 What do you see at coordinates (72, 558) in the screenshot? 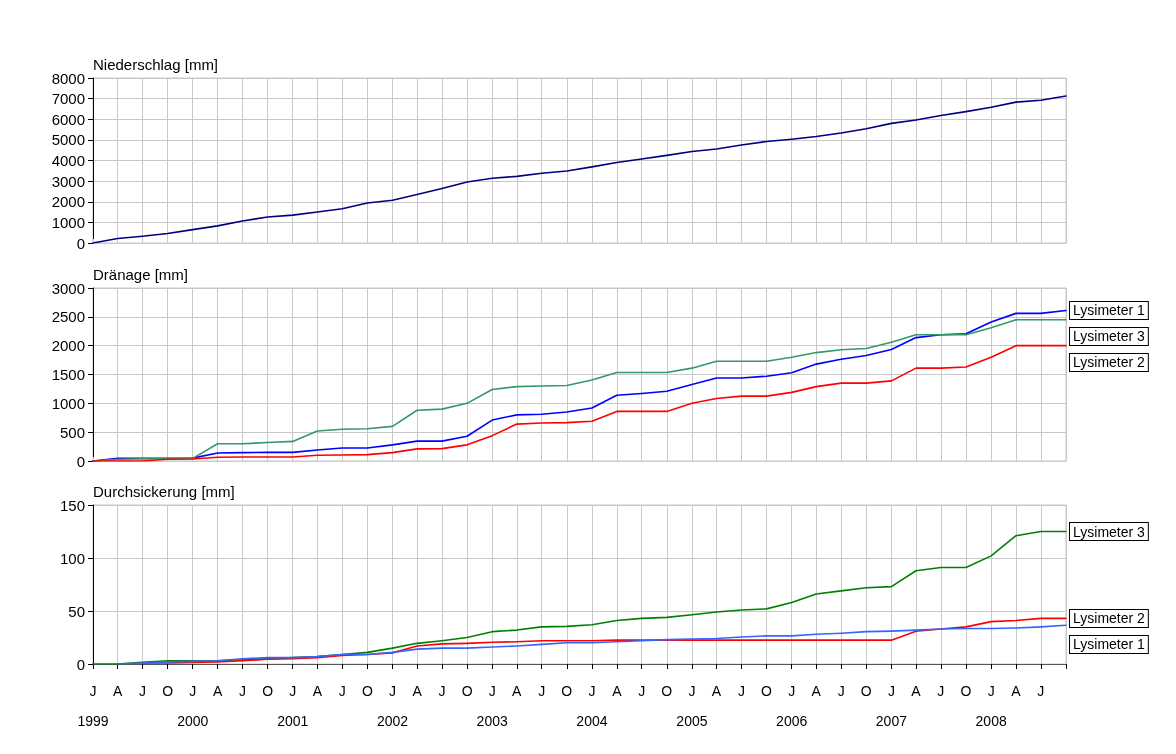
I see `y-tick-label: 100` at bounding box center [72, 558].